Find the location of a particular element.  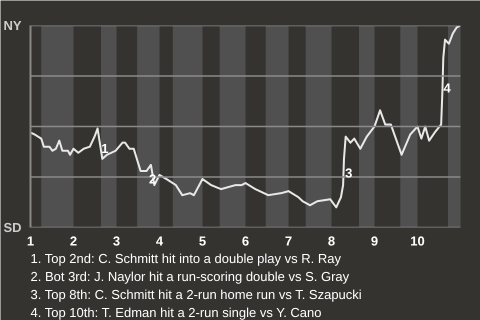

x-tick-label: 2 is located at coordinates (74, 241).